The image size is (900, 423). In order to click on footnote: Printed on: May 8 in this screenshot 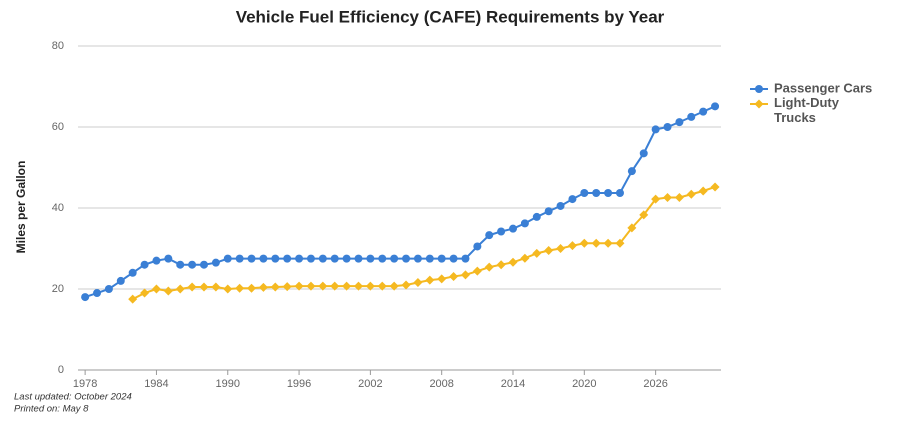, I will do `click(51, 409)`.